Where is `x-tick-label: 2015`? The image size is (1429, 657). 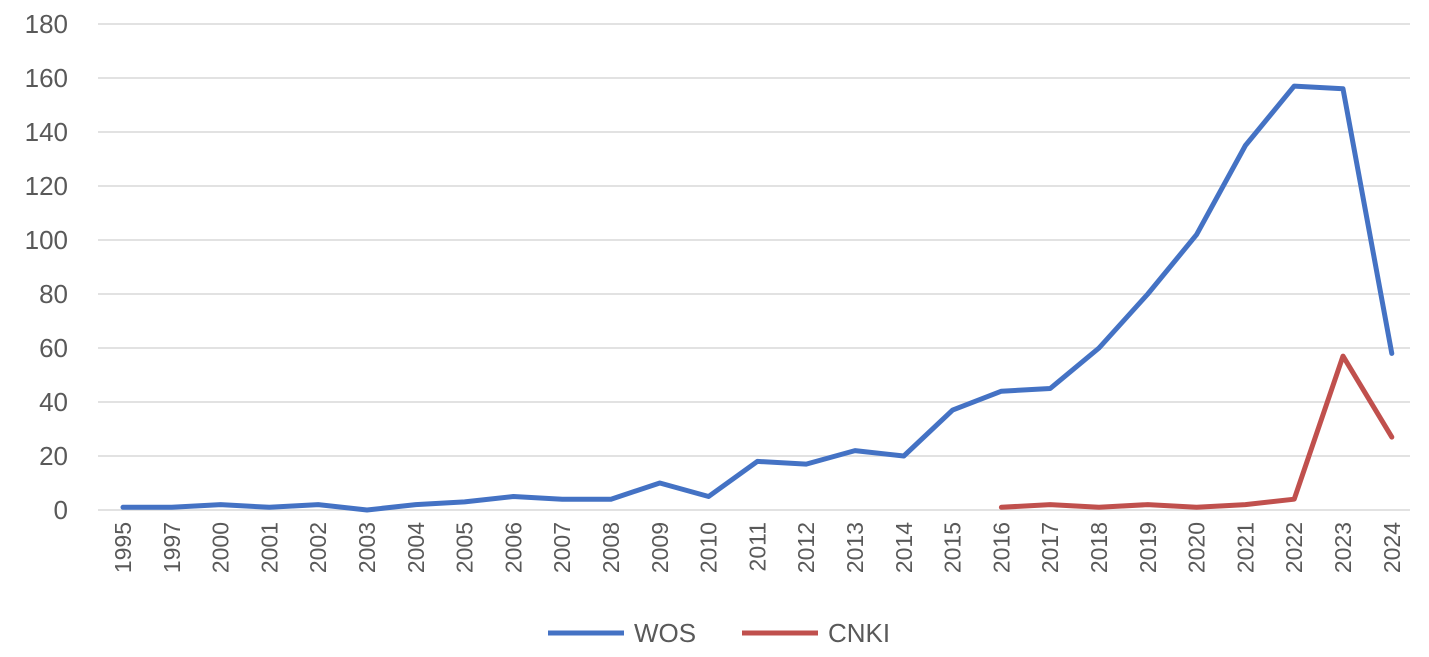 x-tick-label: 2015 is located at coordinates (953, 547).